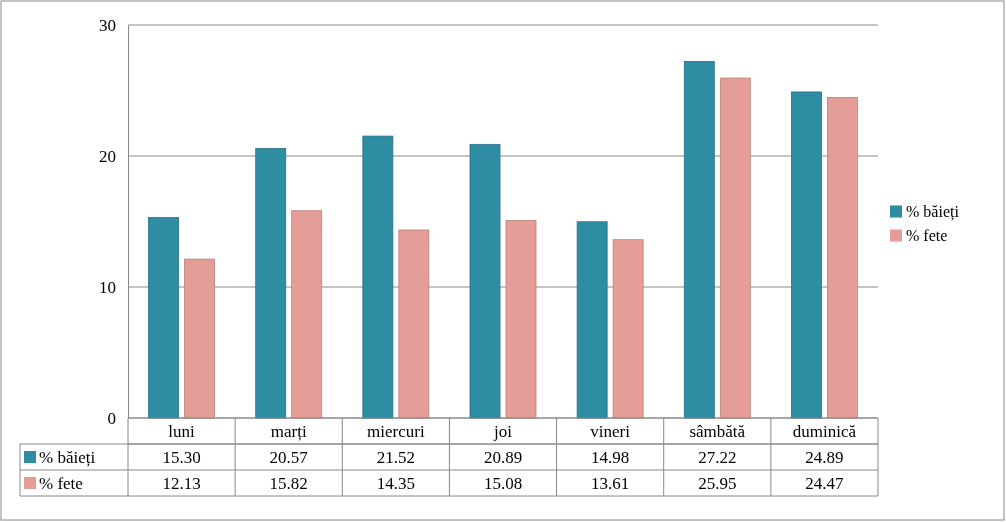  I want to click on data-label: 20.89, so click(503, 457).